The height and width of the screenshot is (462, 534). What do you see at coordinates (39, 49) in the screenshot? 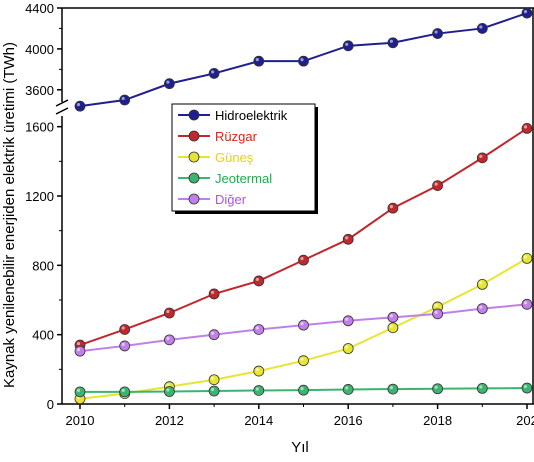
I see `y-tick-label-upper: 4000` at bounding box center [39, 49].